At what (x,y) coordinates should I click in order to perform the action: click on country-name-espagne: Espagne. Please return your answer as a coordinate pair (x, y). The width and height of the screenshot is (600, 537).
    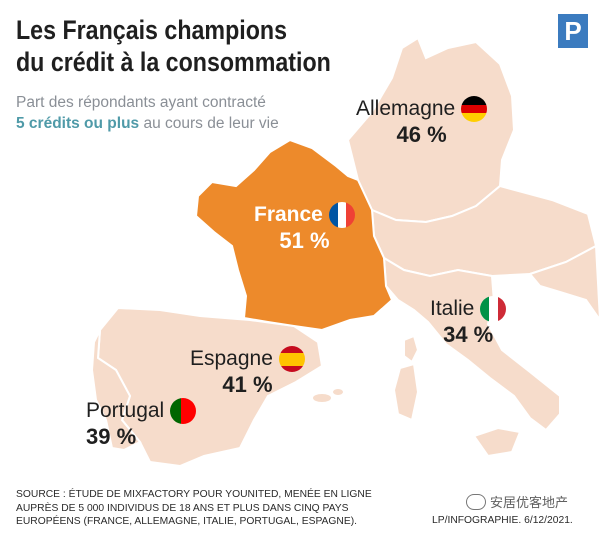
    Looking at the image, I should click on (231, 358).